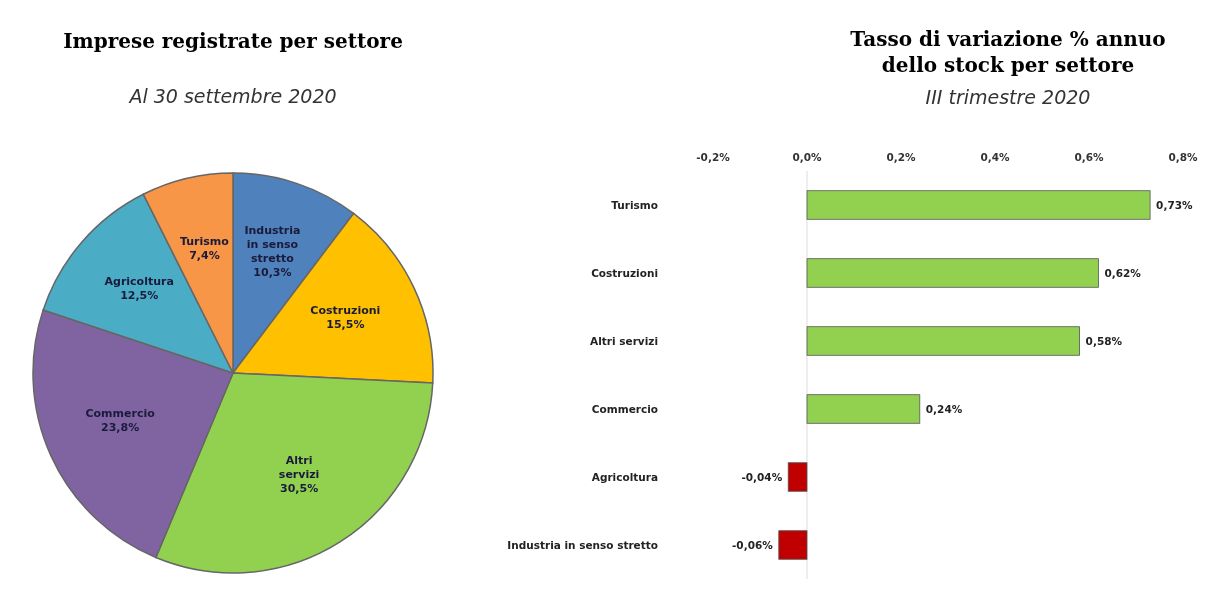 This screenshot has height=589, width=1209. Describe the element at coordinates (624, 477) in the screenshot. I see `y-tick-label: Agricoltura` at that location.